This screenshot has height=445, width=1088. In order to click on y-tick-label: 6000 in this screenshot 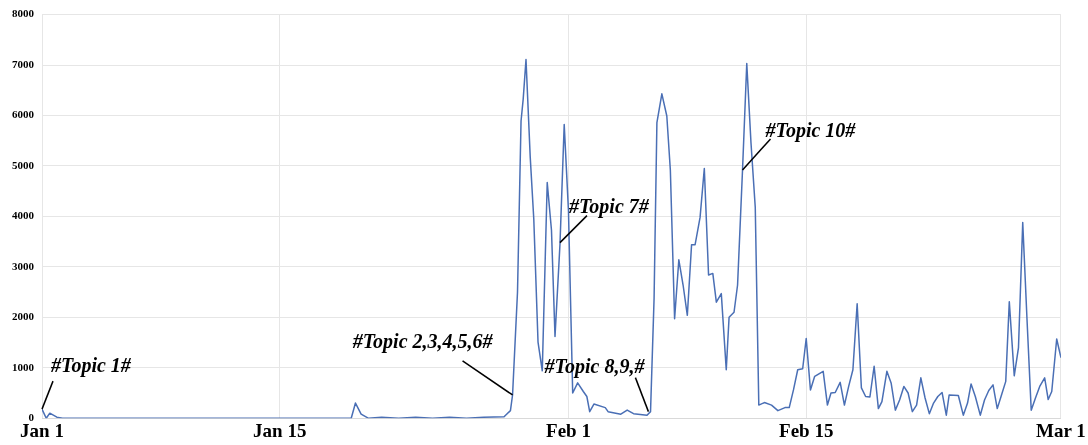, I will do `click(23, 114)`.